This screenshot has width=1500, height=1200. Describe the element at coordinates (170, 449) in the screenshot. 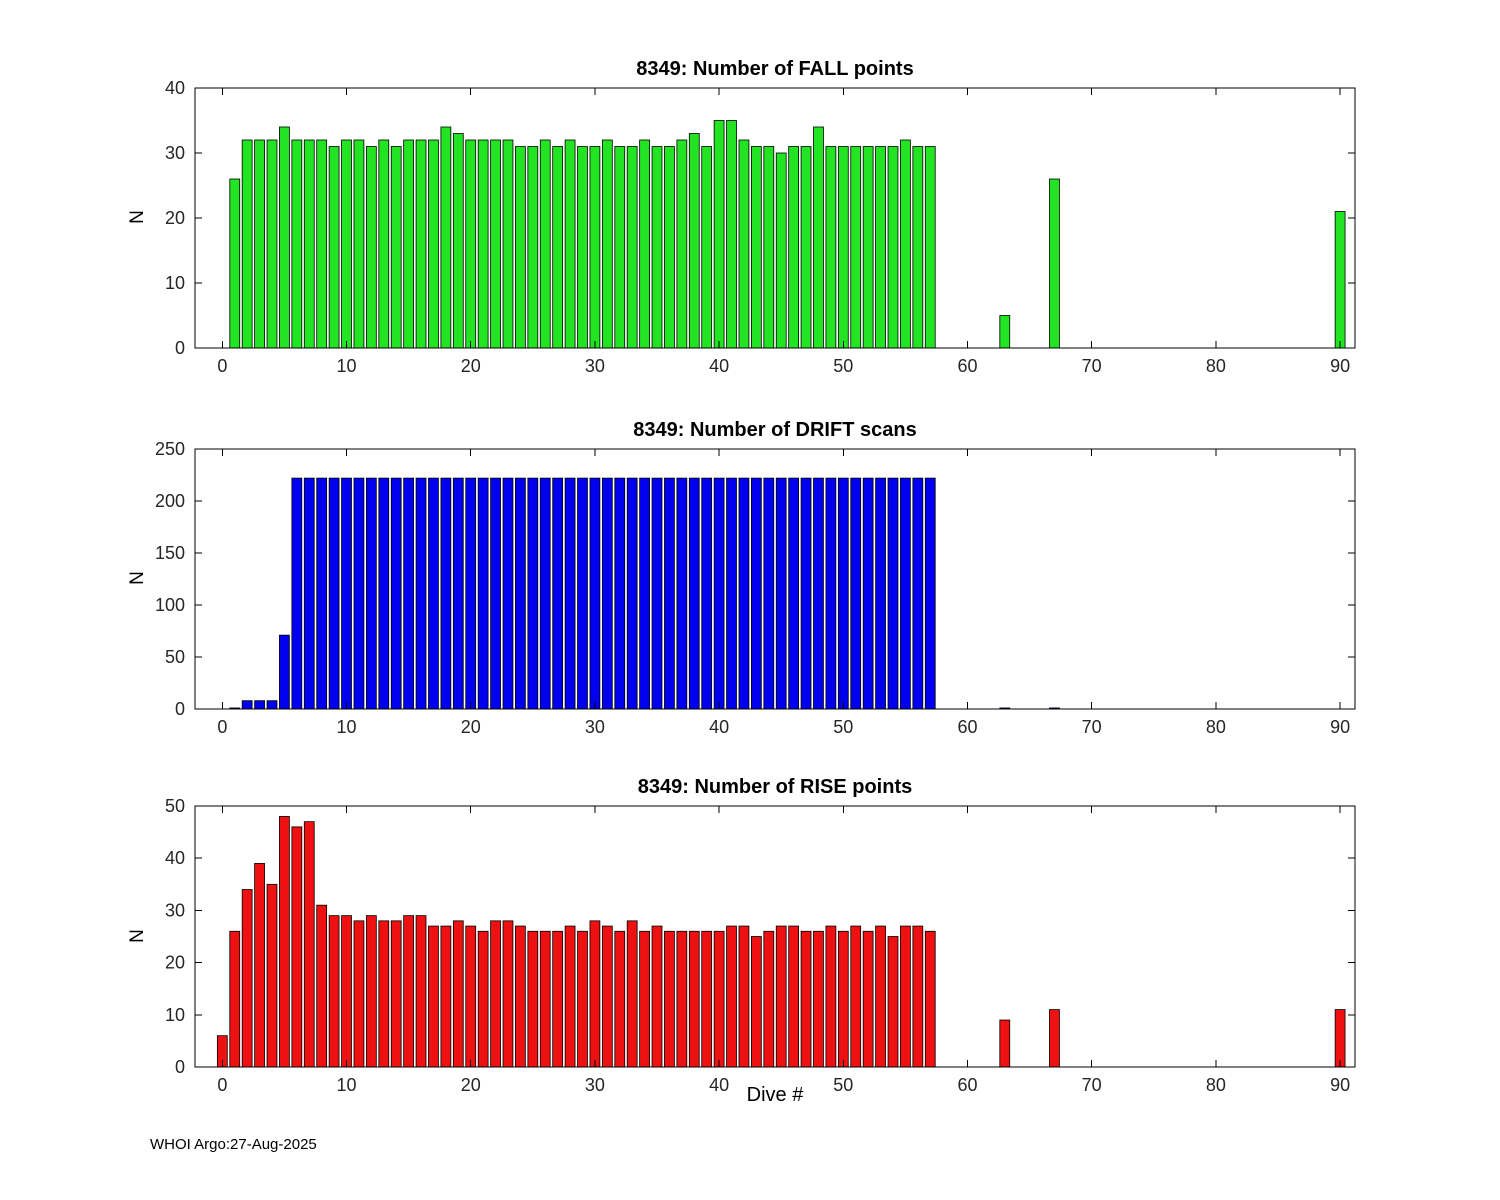

I see `y-tick-label: 250` at that location.